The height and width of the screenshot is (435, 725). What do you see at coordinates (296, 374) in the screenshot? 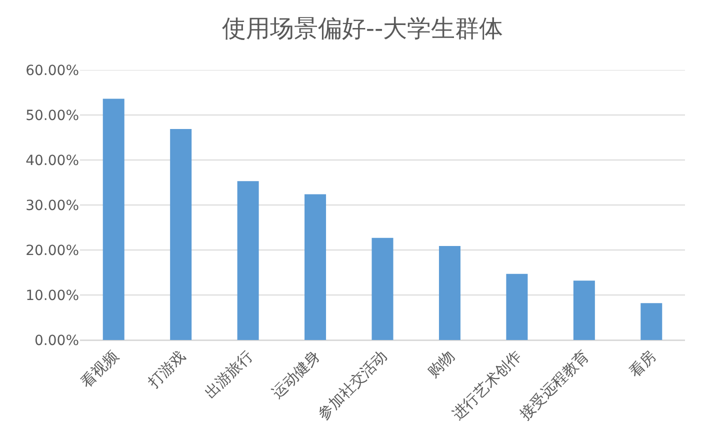
I see `x-tick-label: 运动健身` at bounding box center [296, 374].